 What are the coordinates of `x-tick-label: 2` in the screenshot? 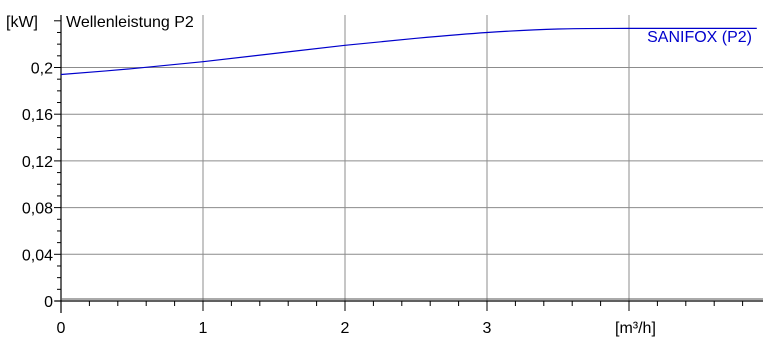 It's located at (345, 328).